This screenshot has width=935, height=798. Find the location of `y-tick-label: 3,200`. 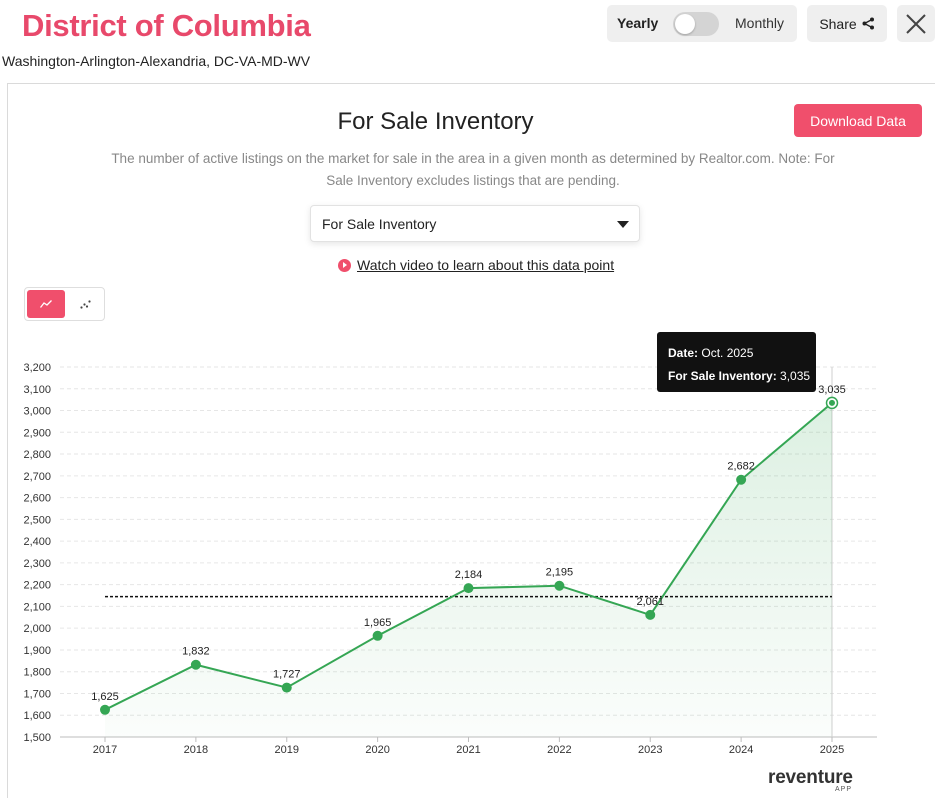

y-tick-label: 3,200 is located at coordinates (37, 368).